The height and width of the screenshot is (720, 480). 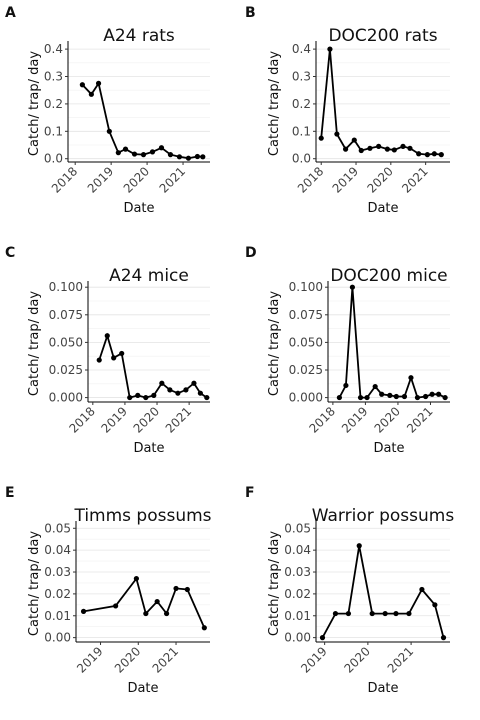 What do you see at coordinates (322, 419) in the screenshot?
I see `x-tick-label: 2018` at bounding box center [322, 419].